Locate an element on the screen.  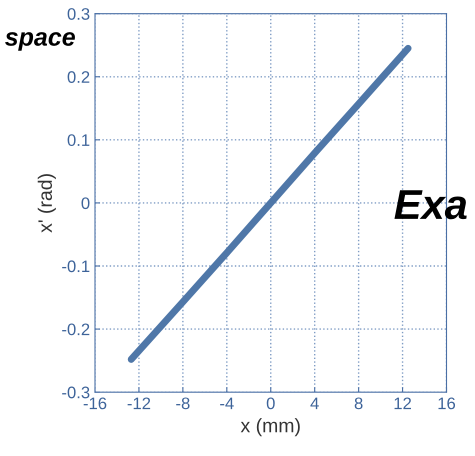
x-tick-label: -16 is located at coordinates (95, 403).